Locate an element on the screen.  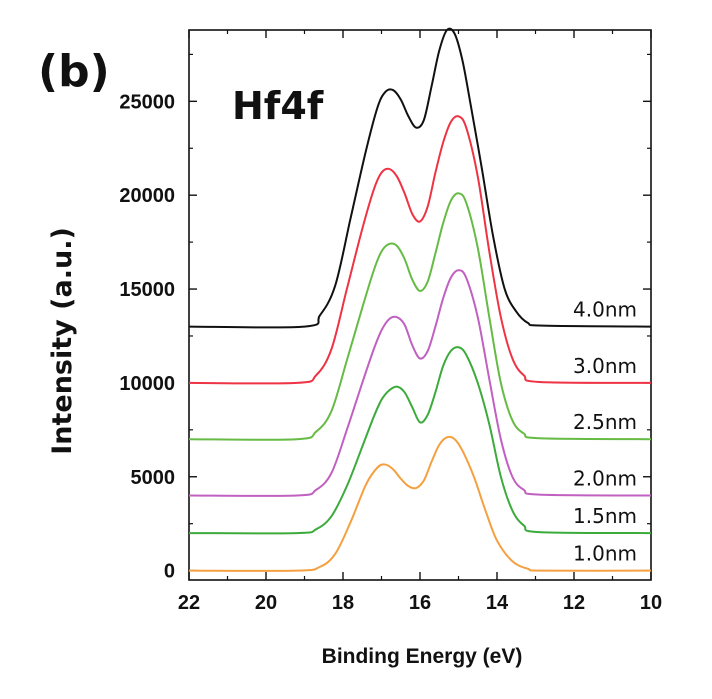
series-label-5: 4.0nm is located at coordinates (605, 310).